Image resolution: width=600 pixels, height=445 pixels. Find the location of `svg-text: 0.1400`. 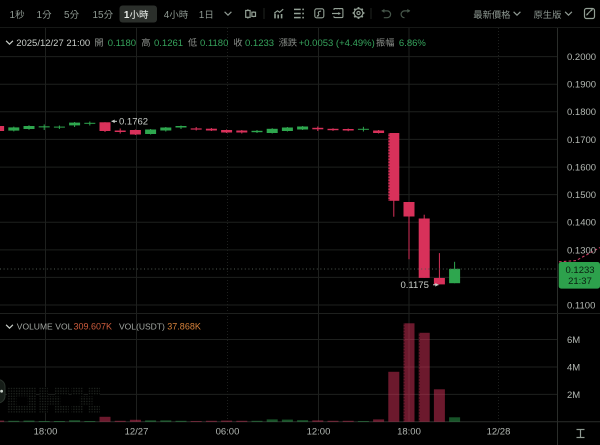

svg-text: 0.1400 is located at coordinates (581, 223).